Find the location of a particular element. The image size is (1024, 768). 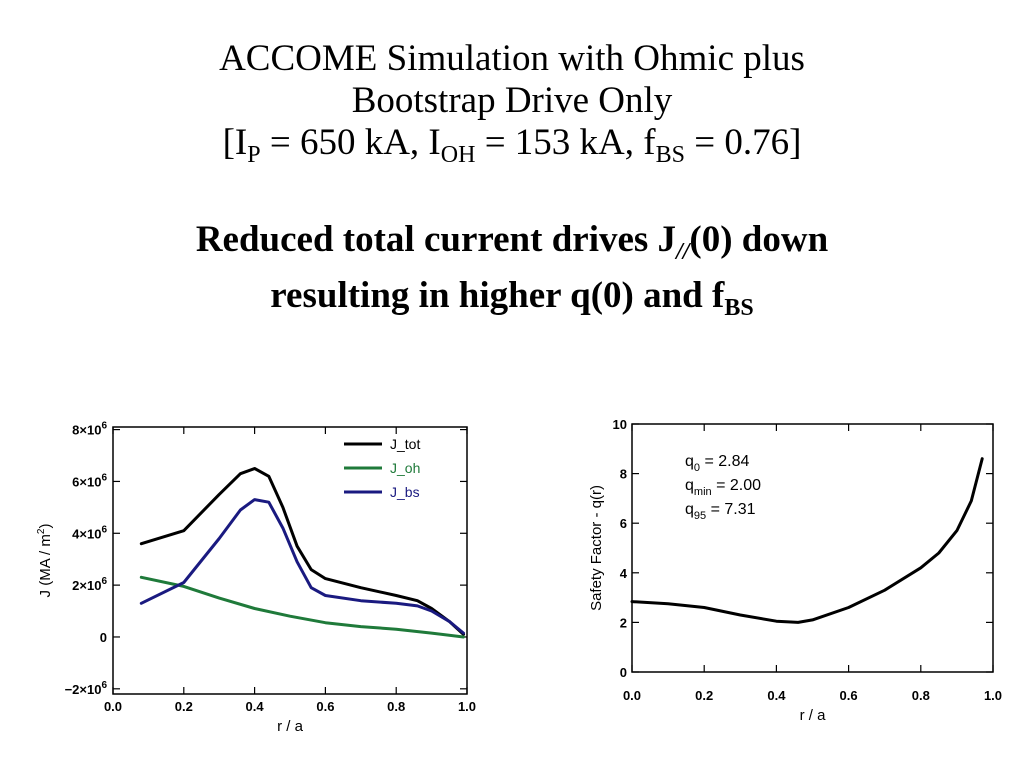

annotation-value: = 7.31 is located at coordinates (730, 509).